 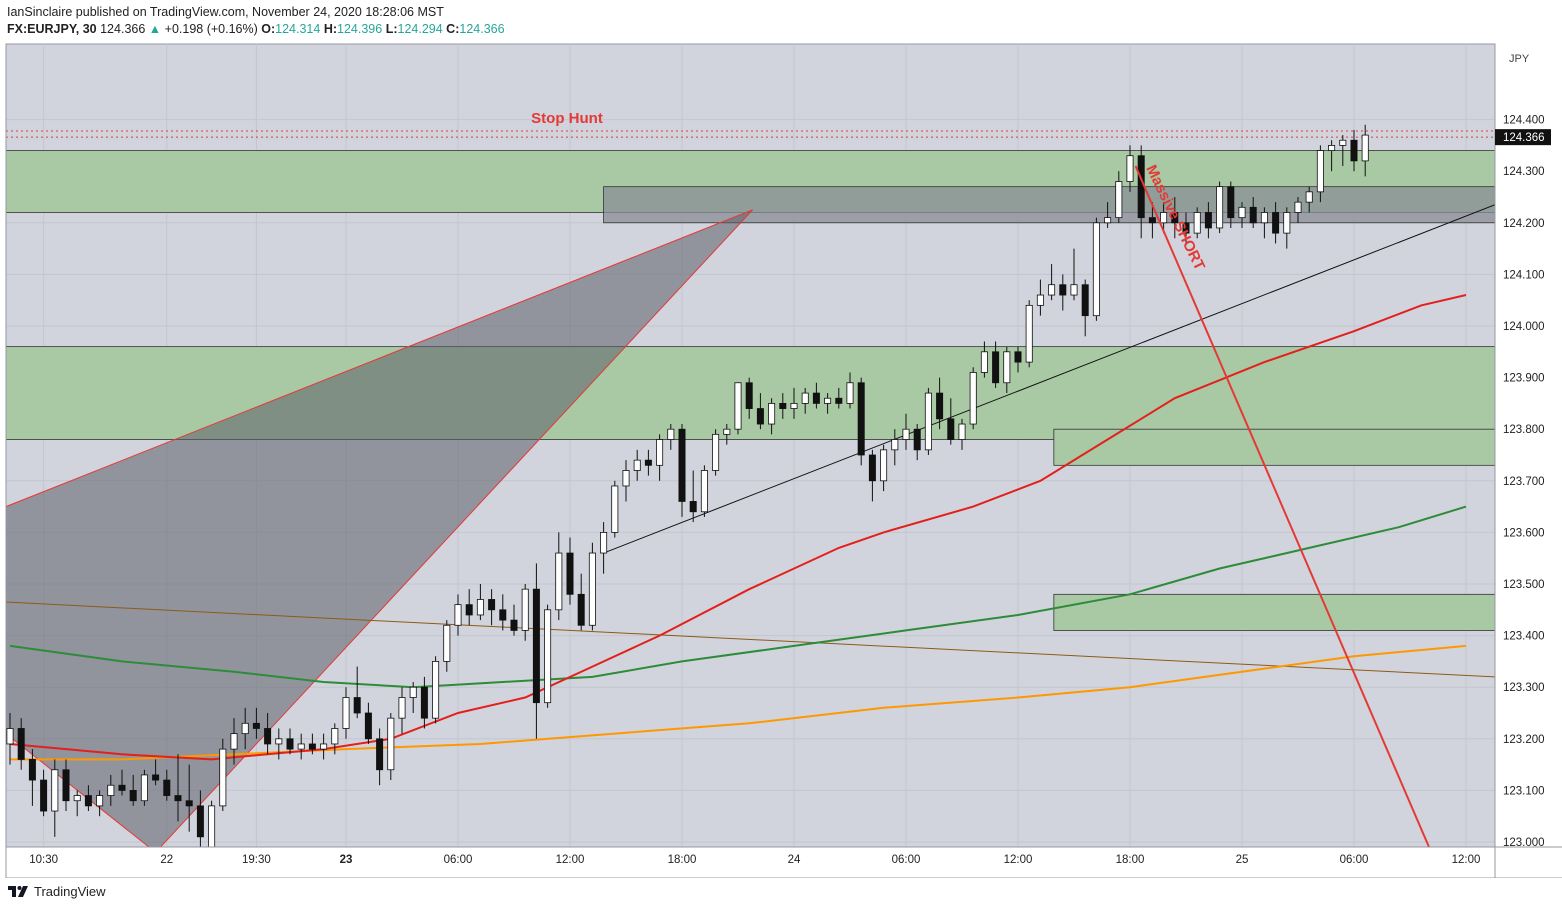 What do you see at coordinates (43, 860) in the screenshot?
I see `time-tick-label: 10:30` at bounding box center [43, 860].